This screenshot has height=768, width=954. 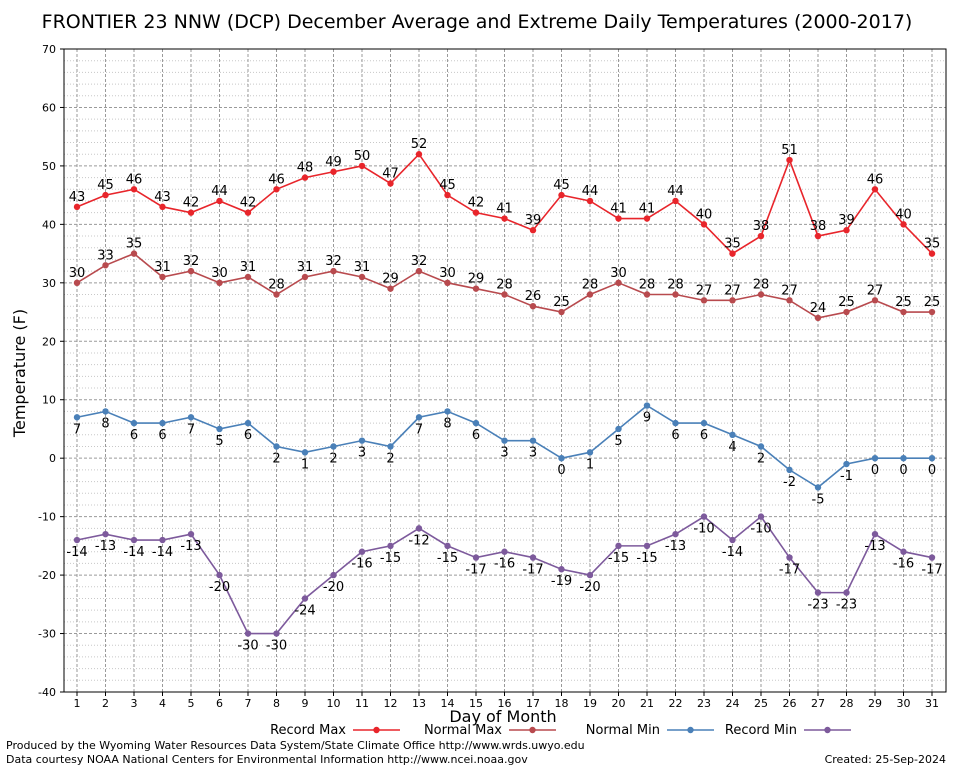 What do you see at coordinates (733, 703) in the screenshot?
I see `x-tick-label: 24` at bounding box center [733, 703].